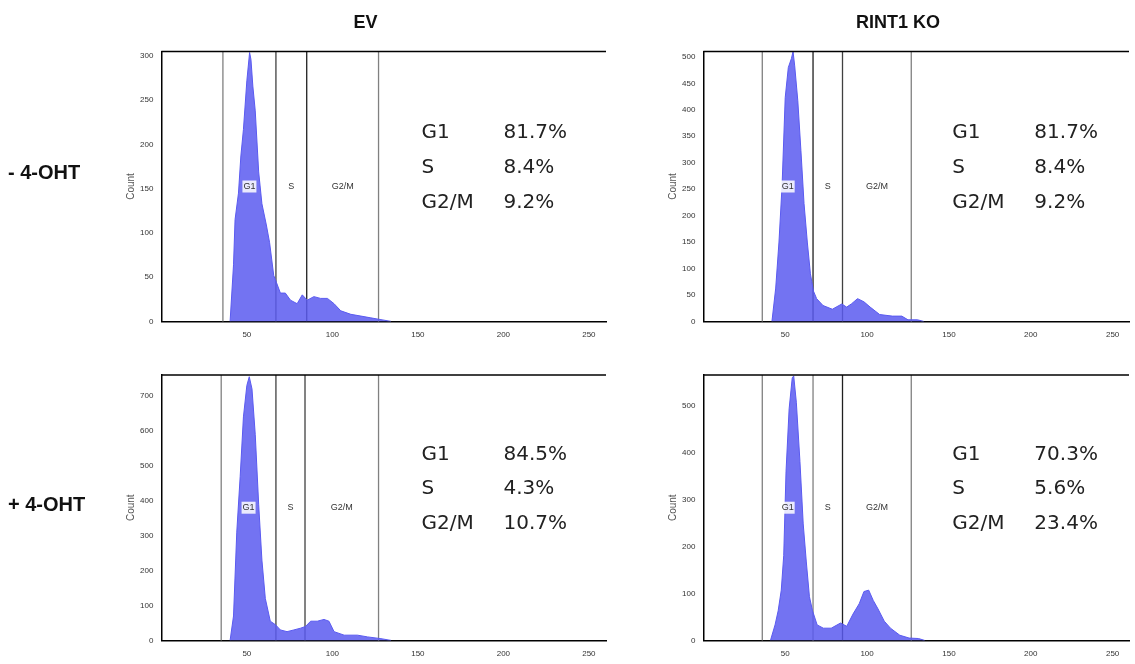 The image size is (1135, 664). I want to click on text: G2/M 10.7%, so click(494, 521).